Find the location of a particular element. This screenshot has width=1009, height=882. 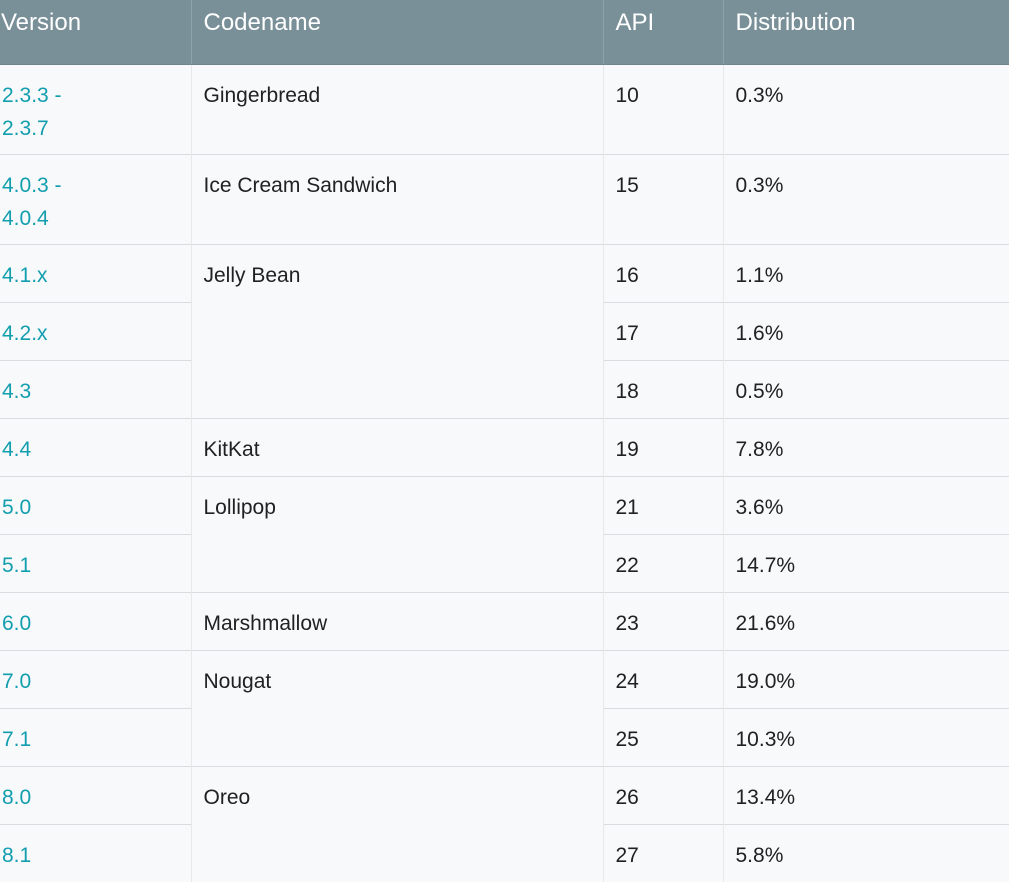

version-link: 4.0.3 - 4.0.4 is located at coordinates (32, 201).